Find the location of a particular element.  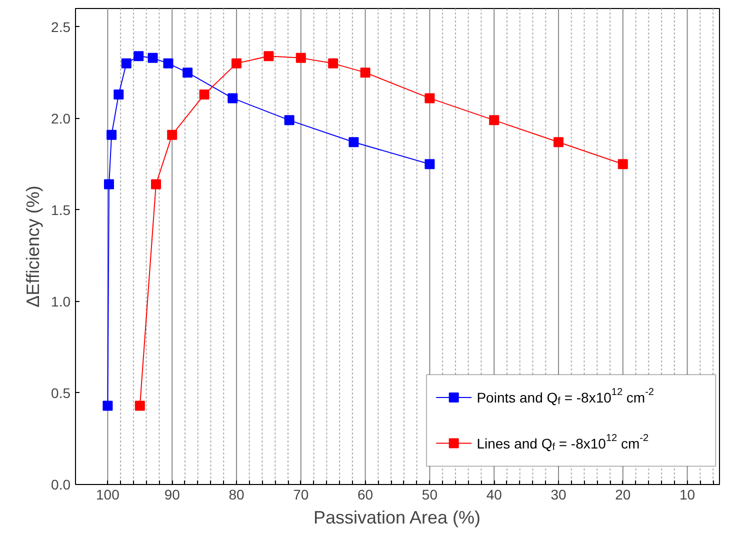

y-tick-label: 0.5 is located at coordinates (61, 392).